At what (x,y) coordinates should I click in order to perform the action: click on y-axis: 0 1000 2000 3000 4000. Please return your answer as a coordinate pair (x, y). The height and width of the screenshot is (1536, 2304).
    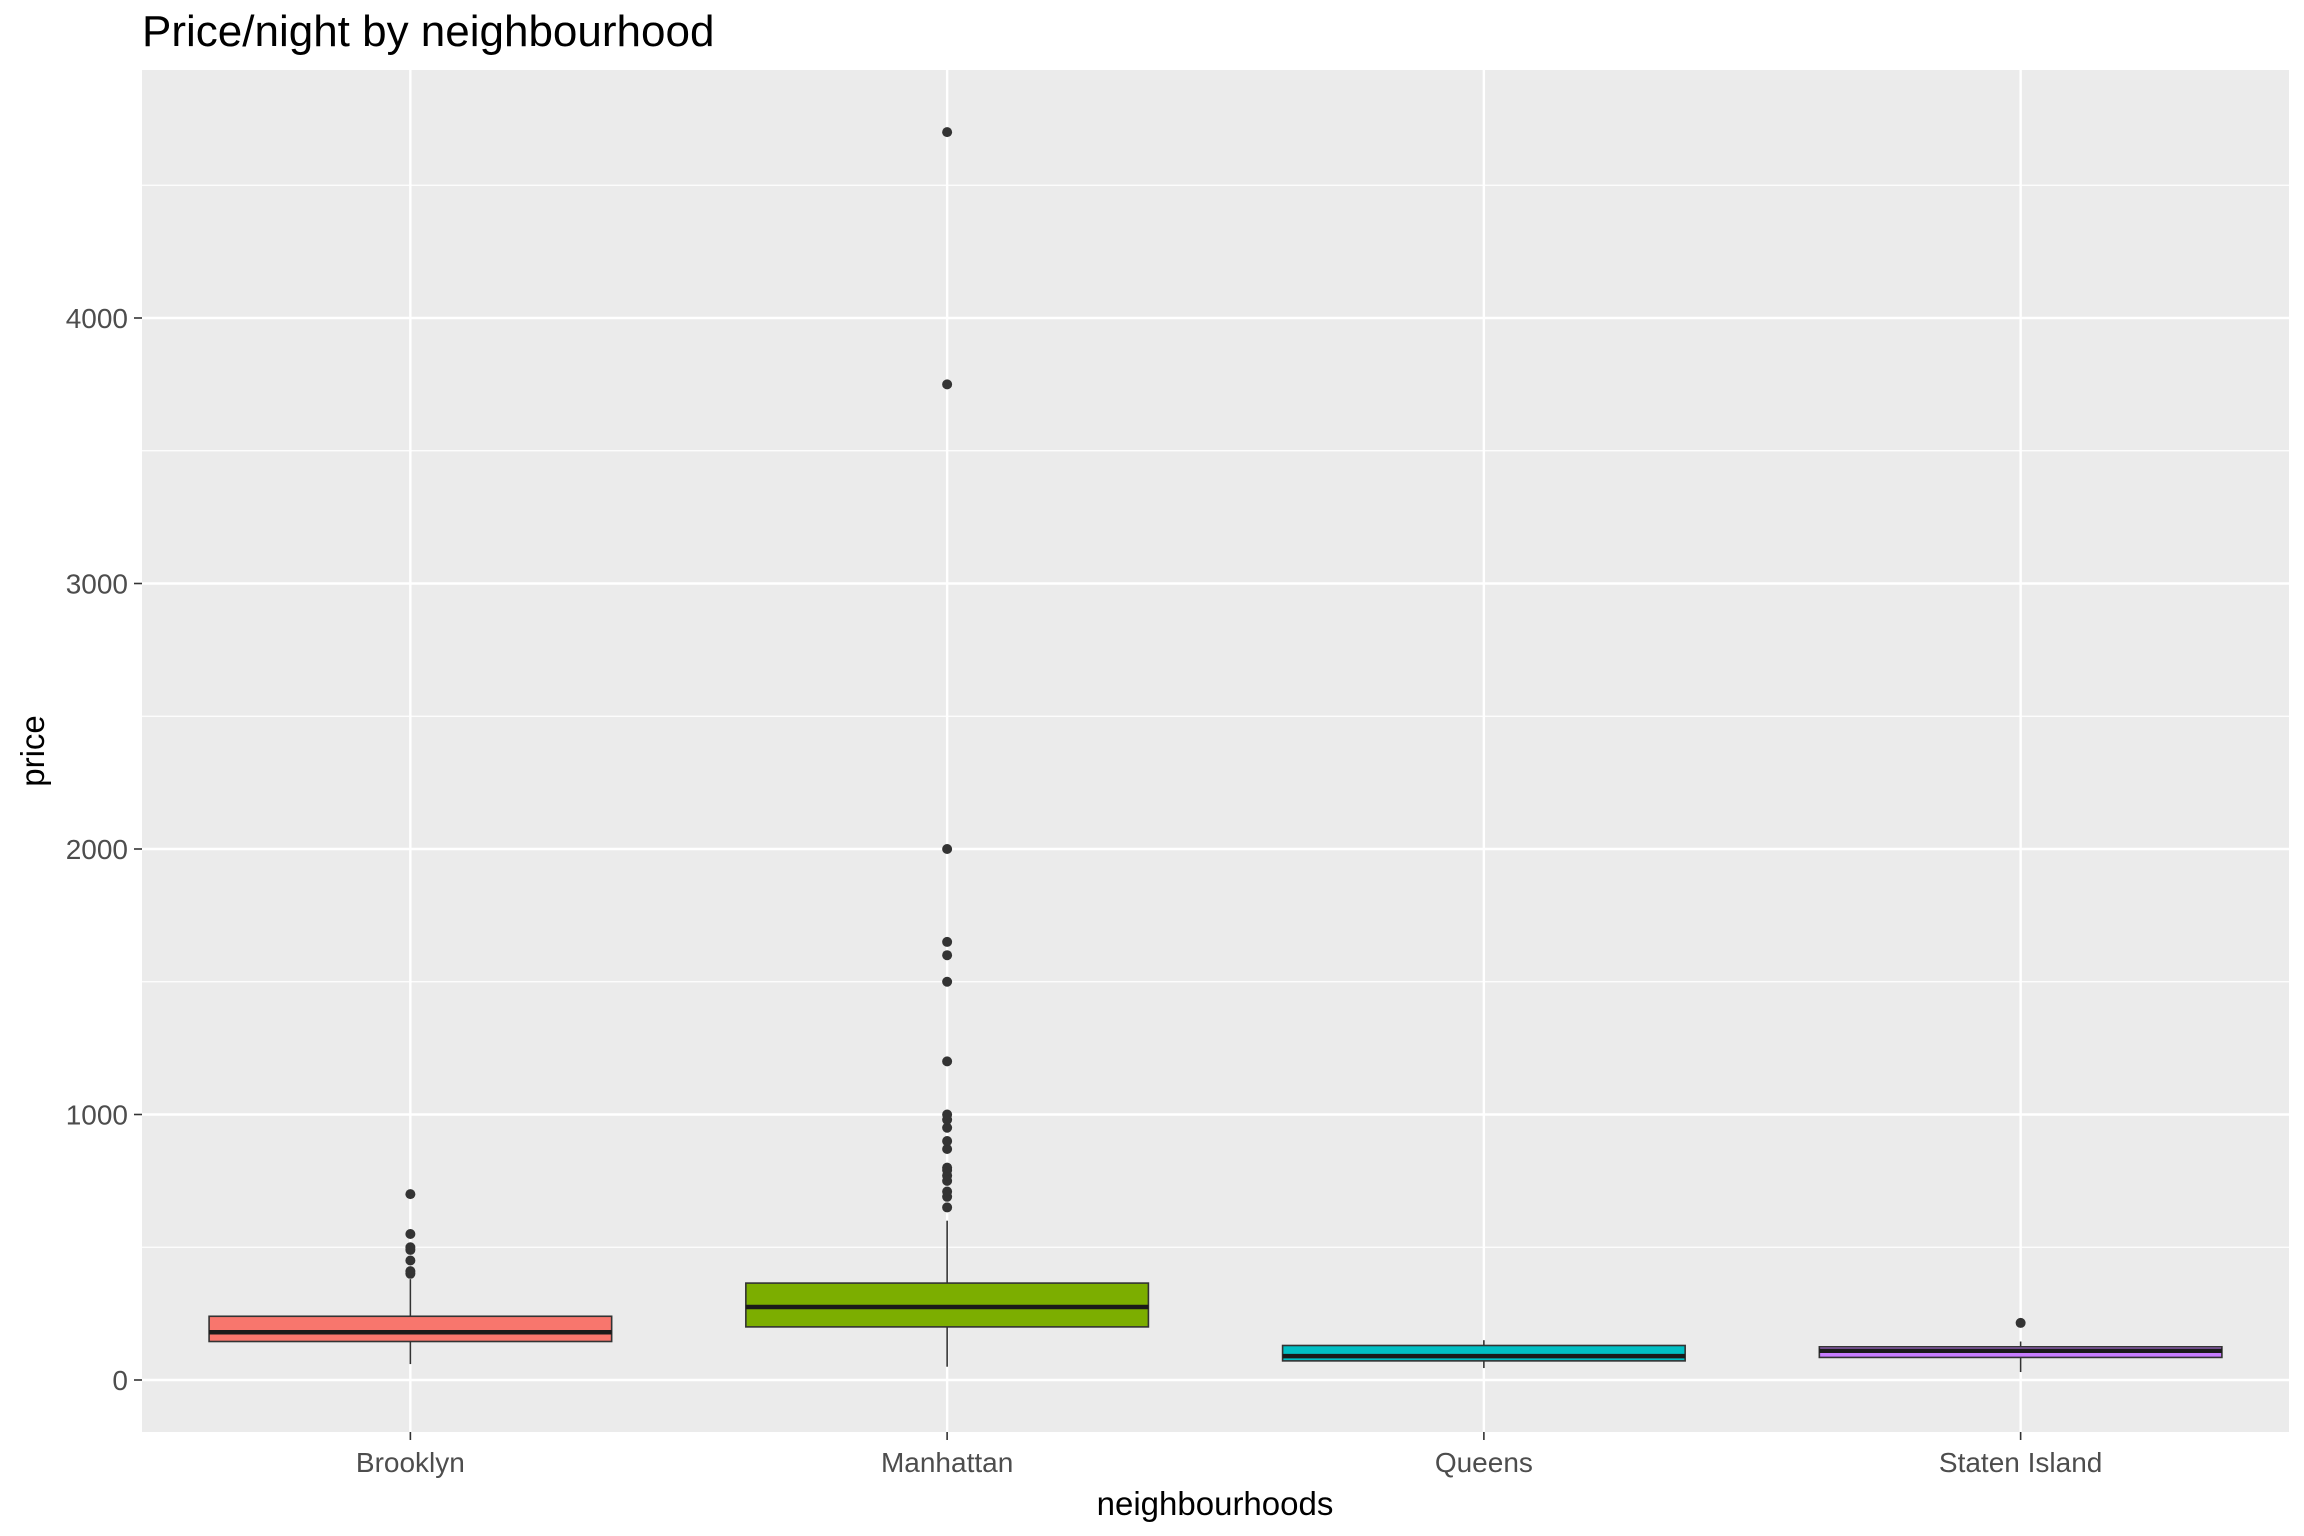
    Looking at the image, I should click on (104, 849).